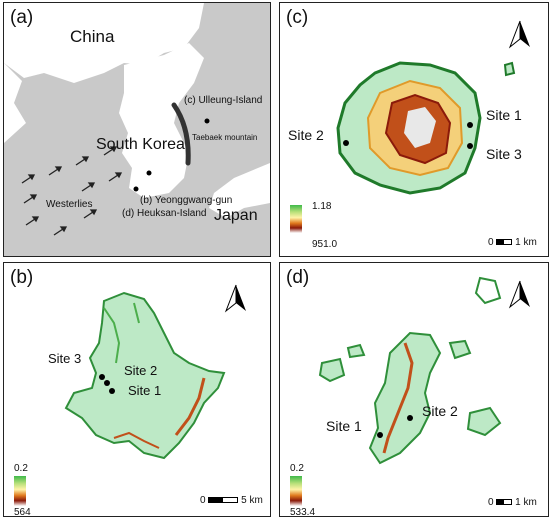 Image resolution: width=550 pixels, height=521 pixels. Describe the element at coordinates (239, 190) in the screenshot. I see `japan-landmass` at that location.